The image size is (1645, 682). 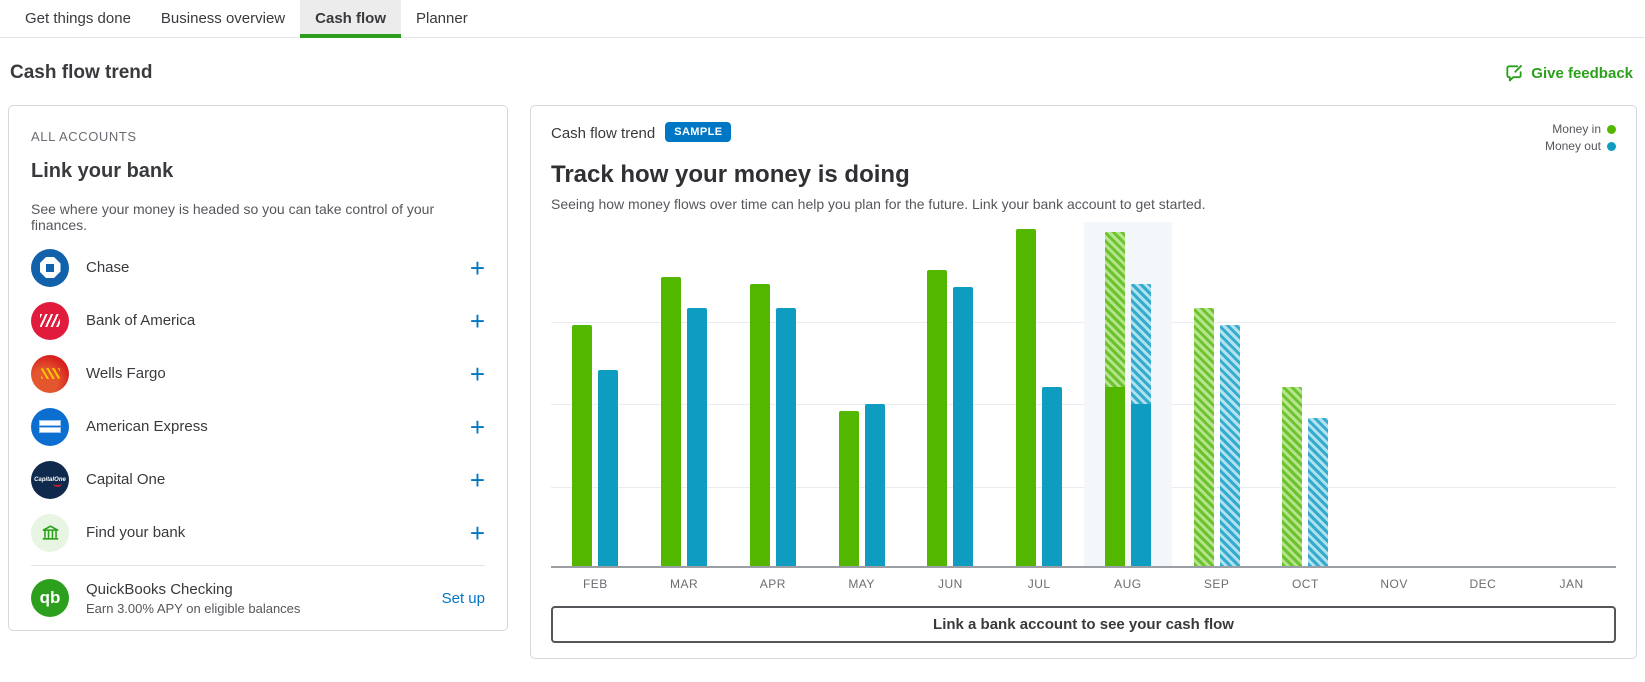 I want to click on add-bank-of-america-button: +, so click(x=477, y=320).